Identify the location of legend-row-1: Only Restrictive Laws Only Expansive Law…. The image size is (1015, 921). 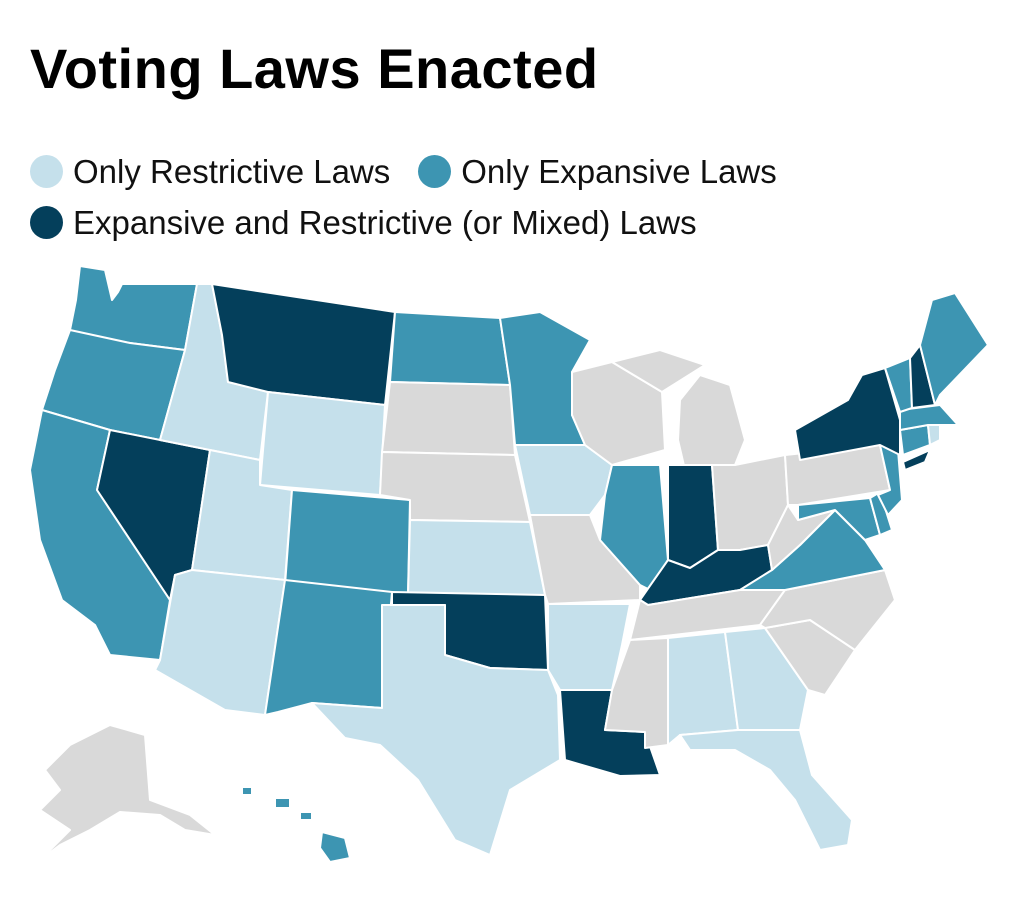
(417, 171).